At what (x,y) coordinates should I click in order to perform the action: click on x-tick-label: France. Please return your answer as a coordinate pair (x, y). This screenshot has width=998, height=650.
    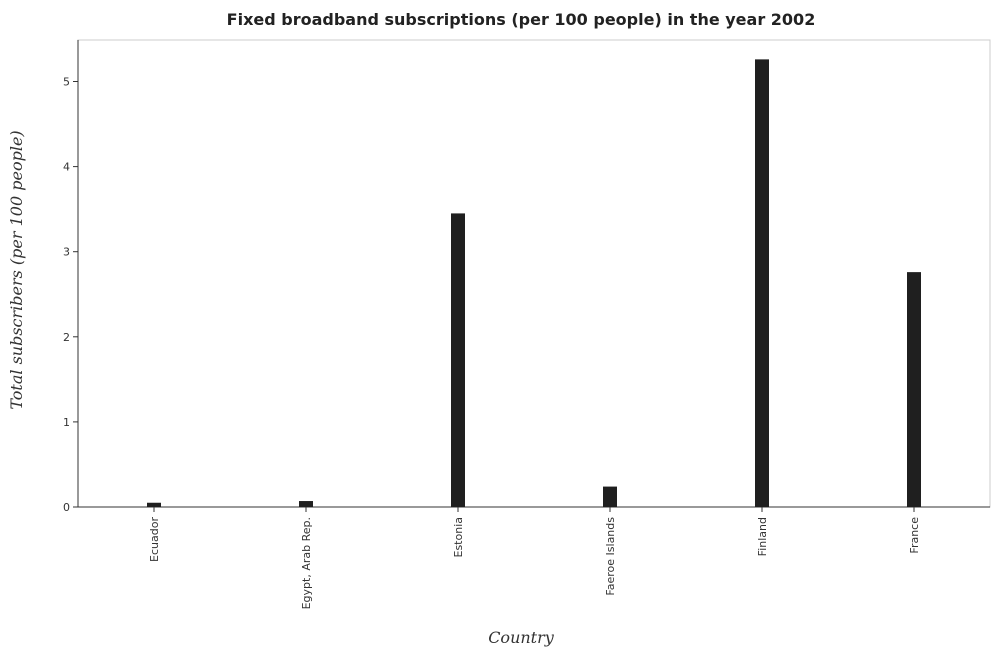
    Looking at the image, I should click on (914, 535).